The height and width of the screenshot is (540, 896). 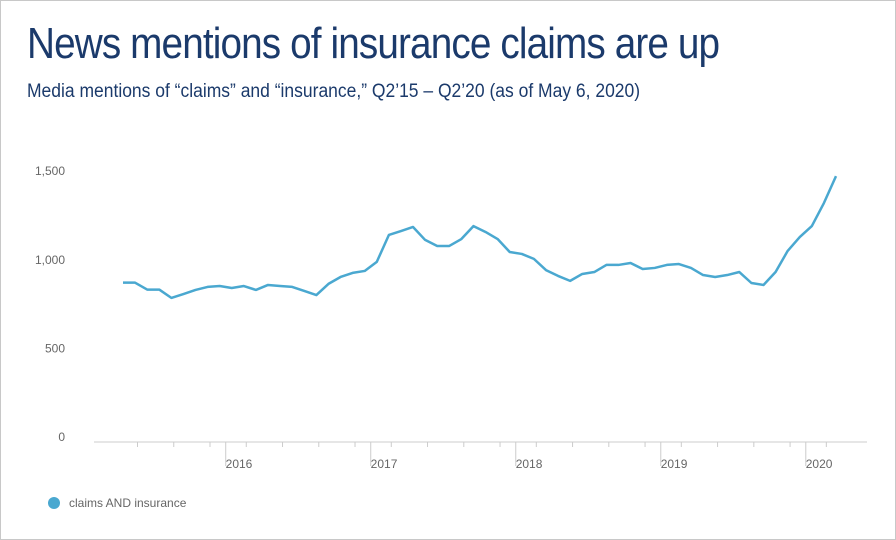 I want to click on legend-marker, so click(x=54, y=503).